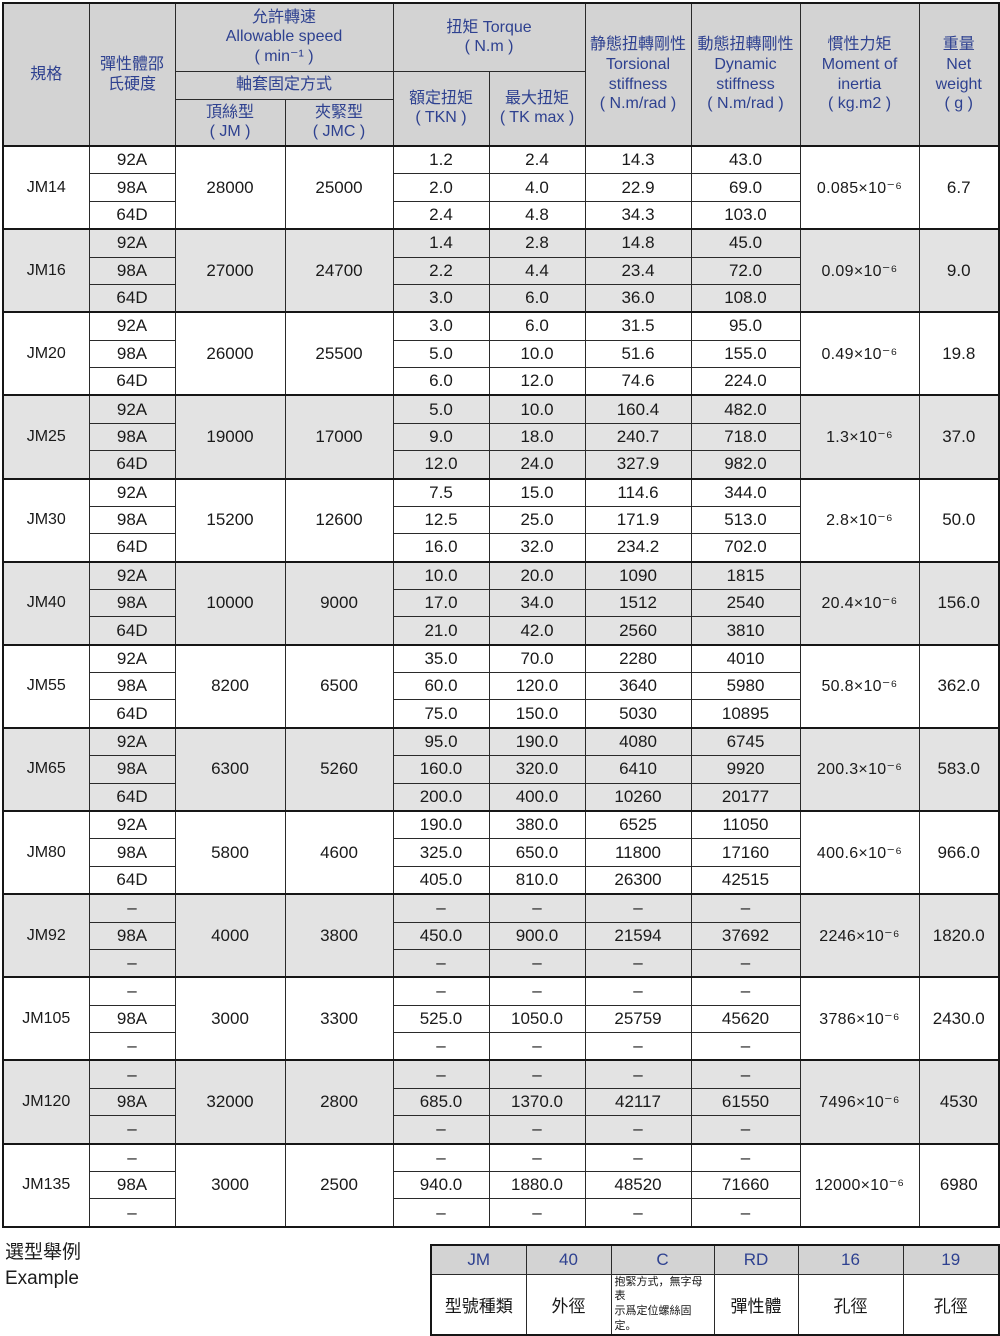 This screenshot has width=1000, height=1336. What do you see at coordinates (745, 852) in the screenshot?
I see `dynamic-stiffness-cell: 17160` at bounding box center [745, 852].